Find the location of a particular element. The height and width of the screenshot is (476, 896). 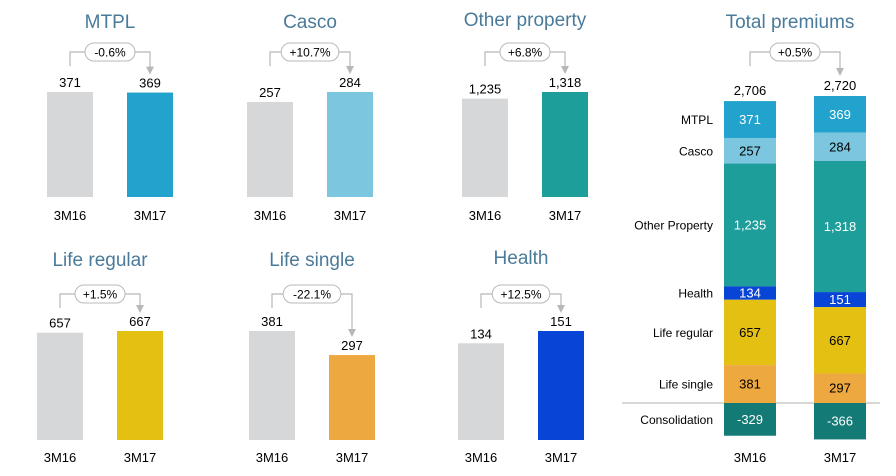

chart-total-premiums-segment-mtpl-3m16 is located at coordinates (750, 119).